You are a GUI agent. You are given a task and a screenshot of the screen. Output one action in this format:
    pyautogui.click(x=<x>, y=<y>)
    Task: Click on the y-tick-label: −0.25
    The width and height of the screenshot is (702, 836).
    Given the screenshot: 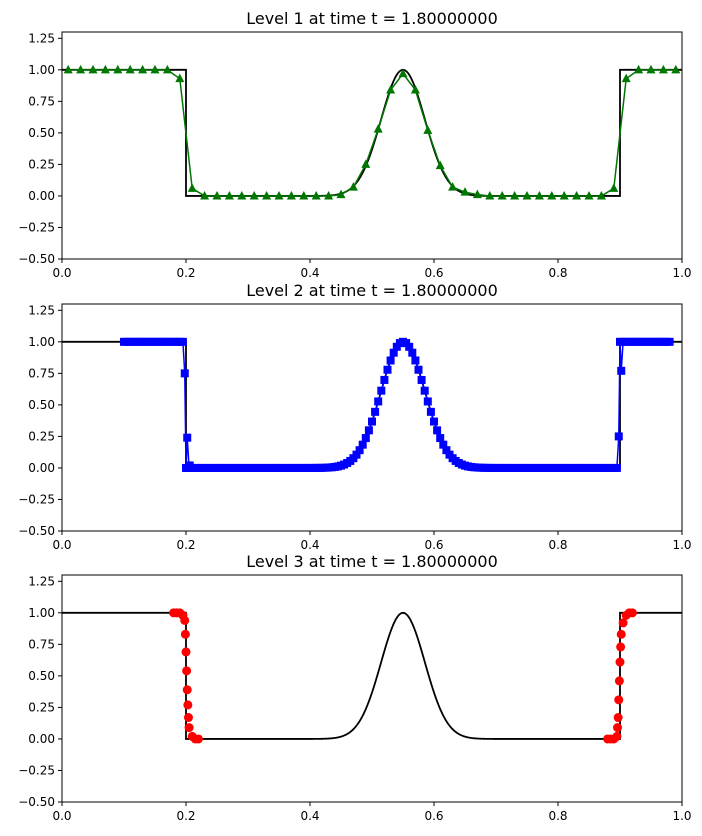 What is the action you would take?
    pyautogui.click(x=36, y=227)
    